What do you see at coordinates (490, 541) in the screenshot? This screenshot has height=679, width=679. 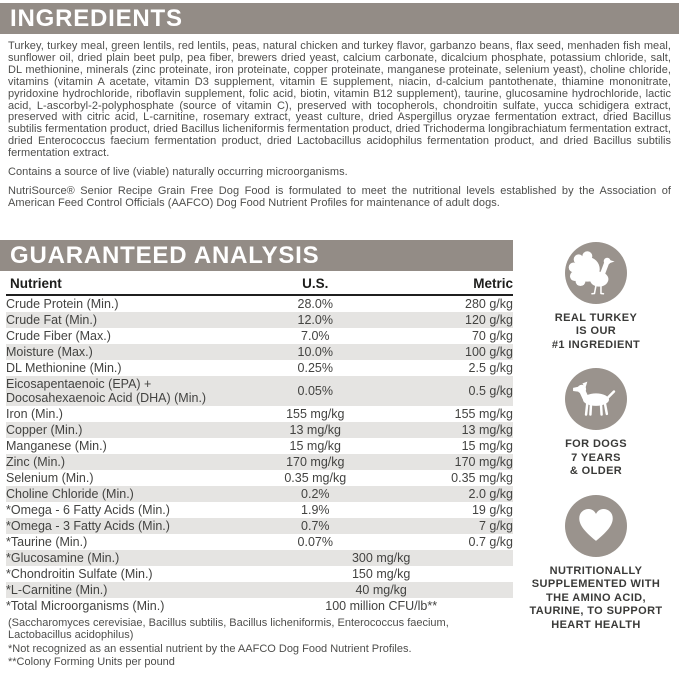 I see `metric-value-cell: 0.7 g/kg` at bounding box center [490, 541].